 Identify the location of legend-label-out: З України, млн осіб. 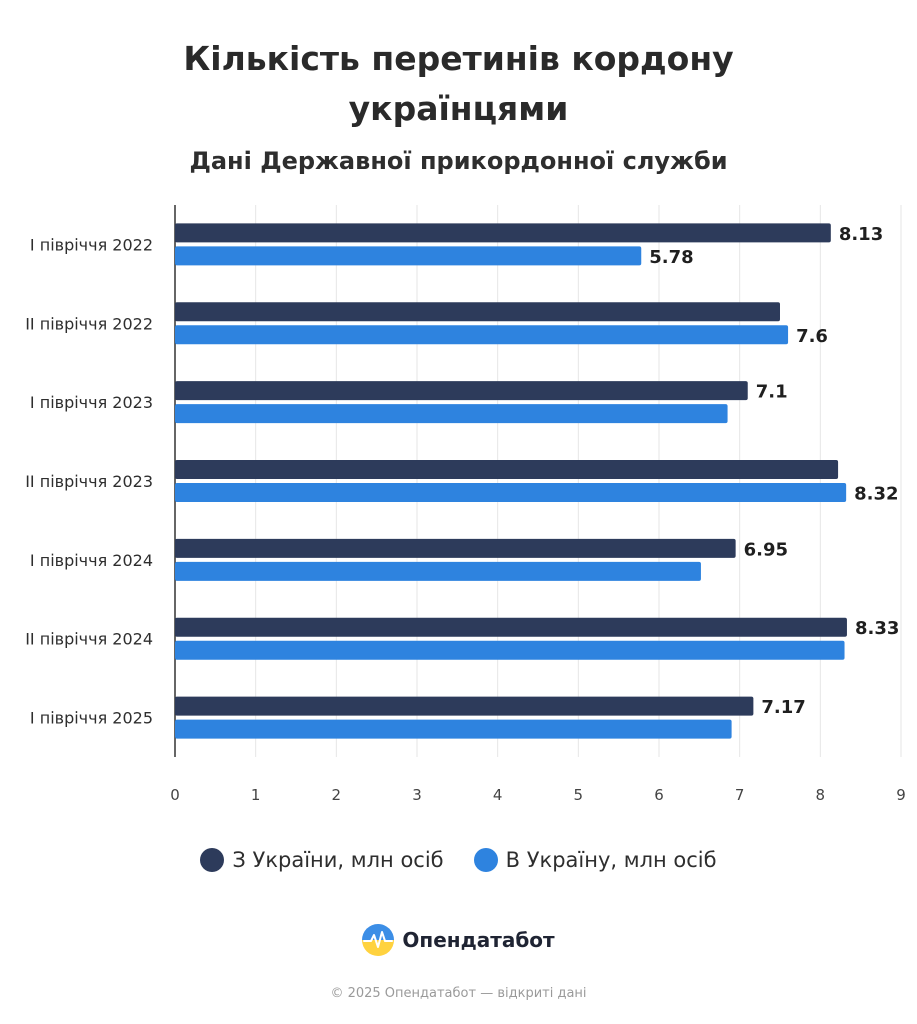
(338, 860).